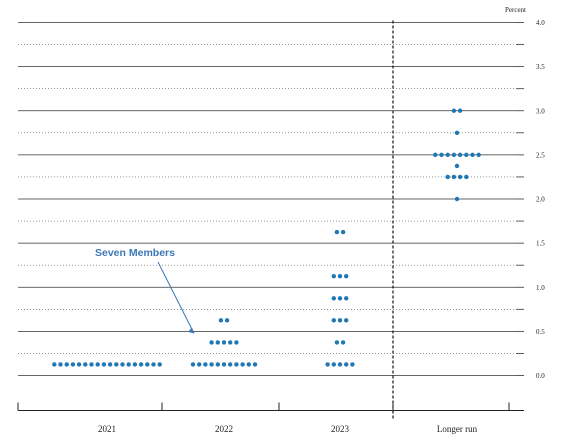  What do you see at coordinates (191, 330) in the screenshot?
I see `annotation-arrowhead` at bounding box center [191, 330].